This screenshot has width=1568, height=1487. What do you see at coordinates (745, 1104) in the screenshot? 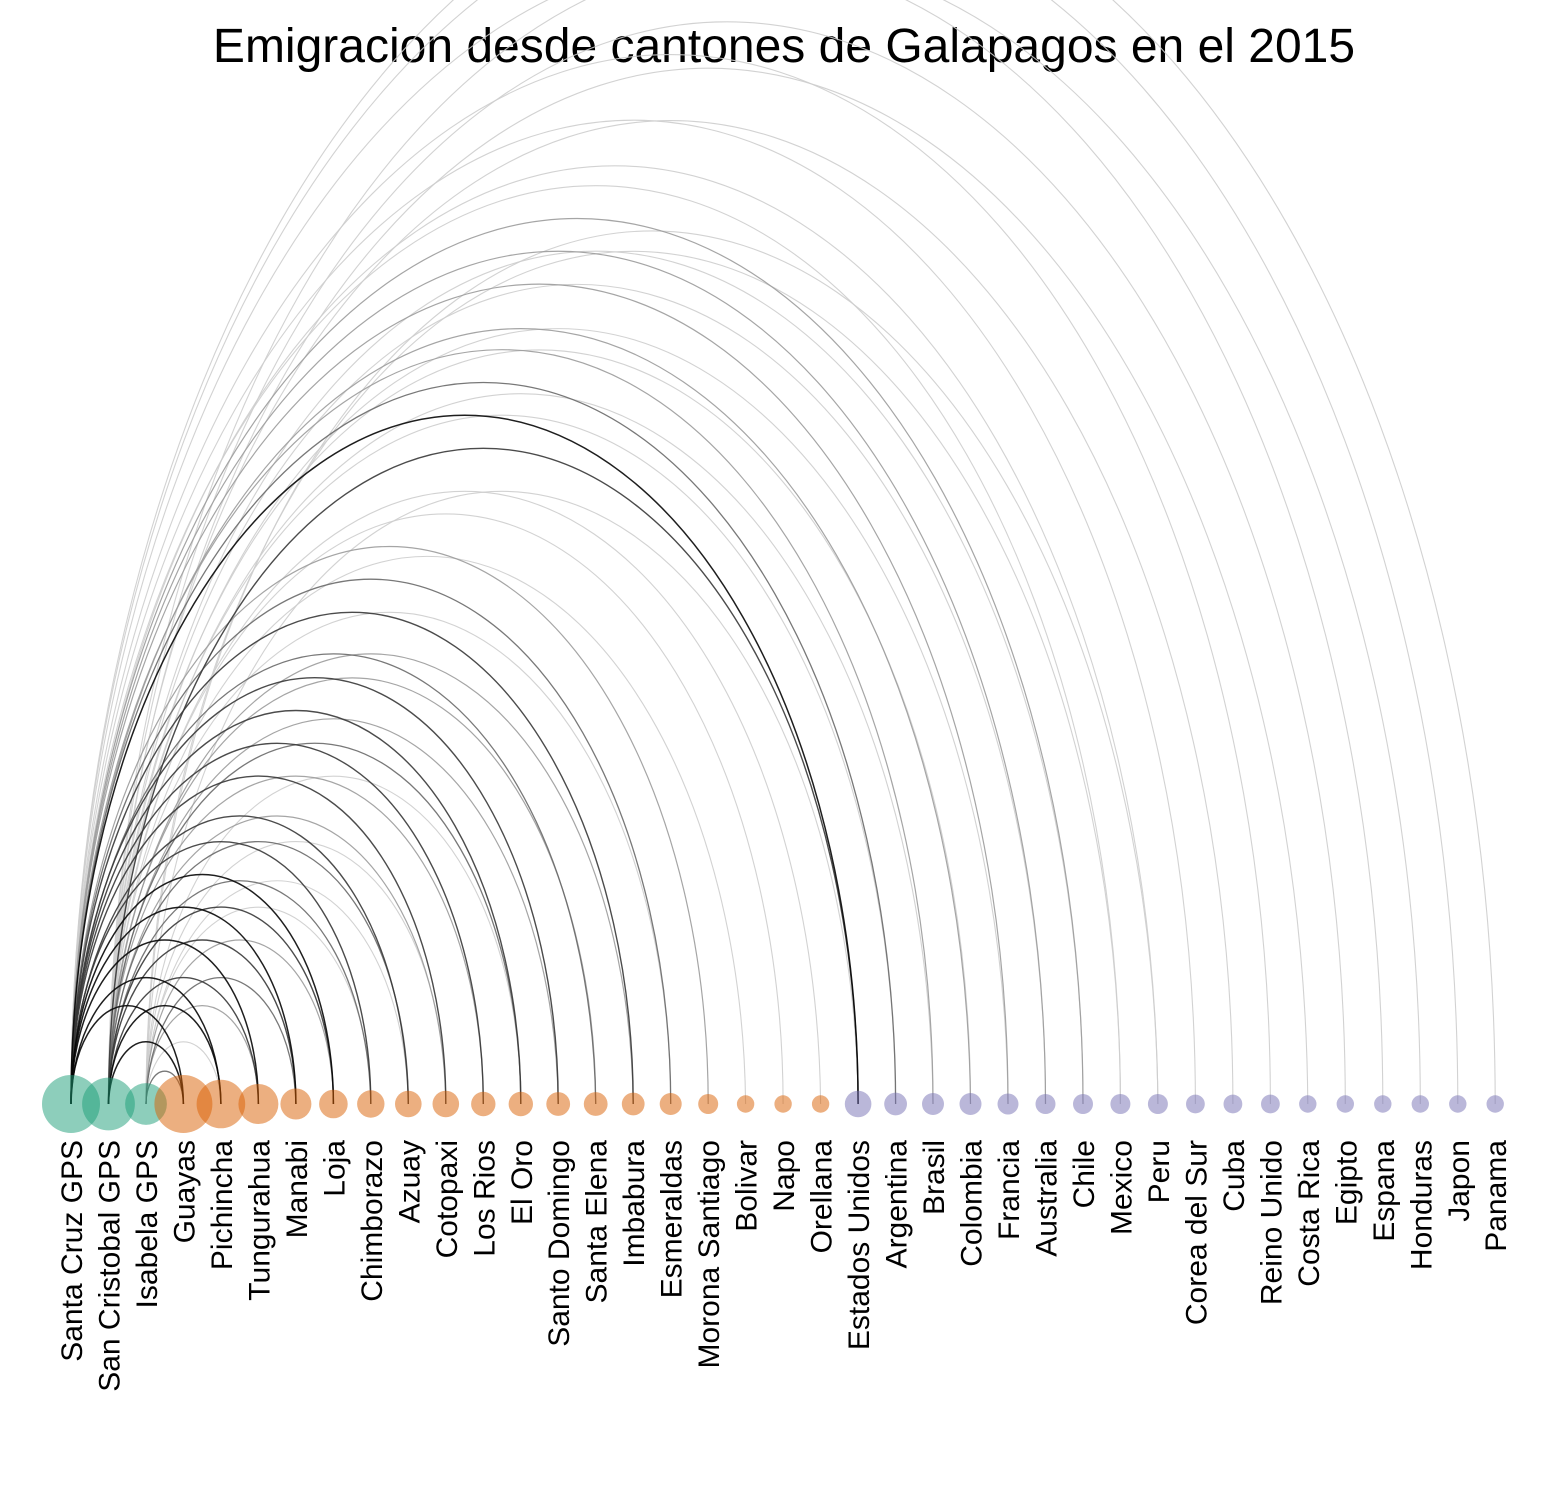
I see `node-bolivar` at bounding box center [745, 1104].